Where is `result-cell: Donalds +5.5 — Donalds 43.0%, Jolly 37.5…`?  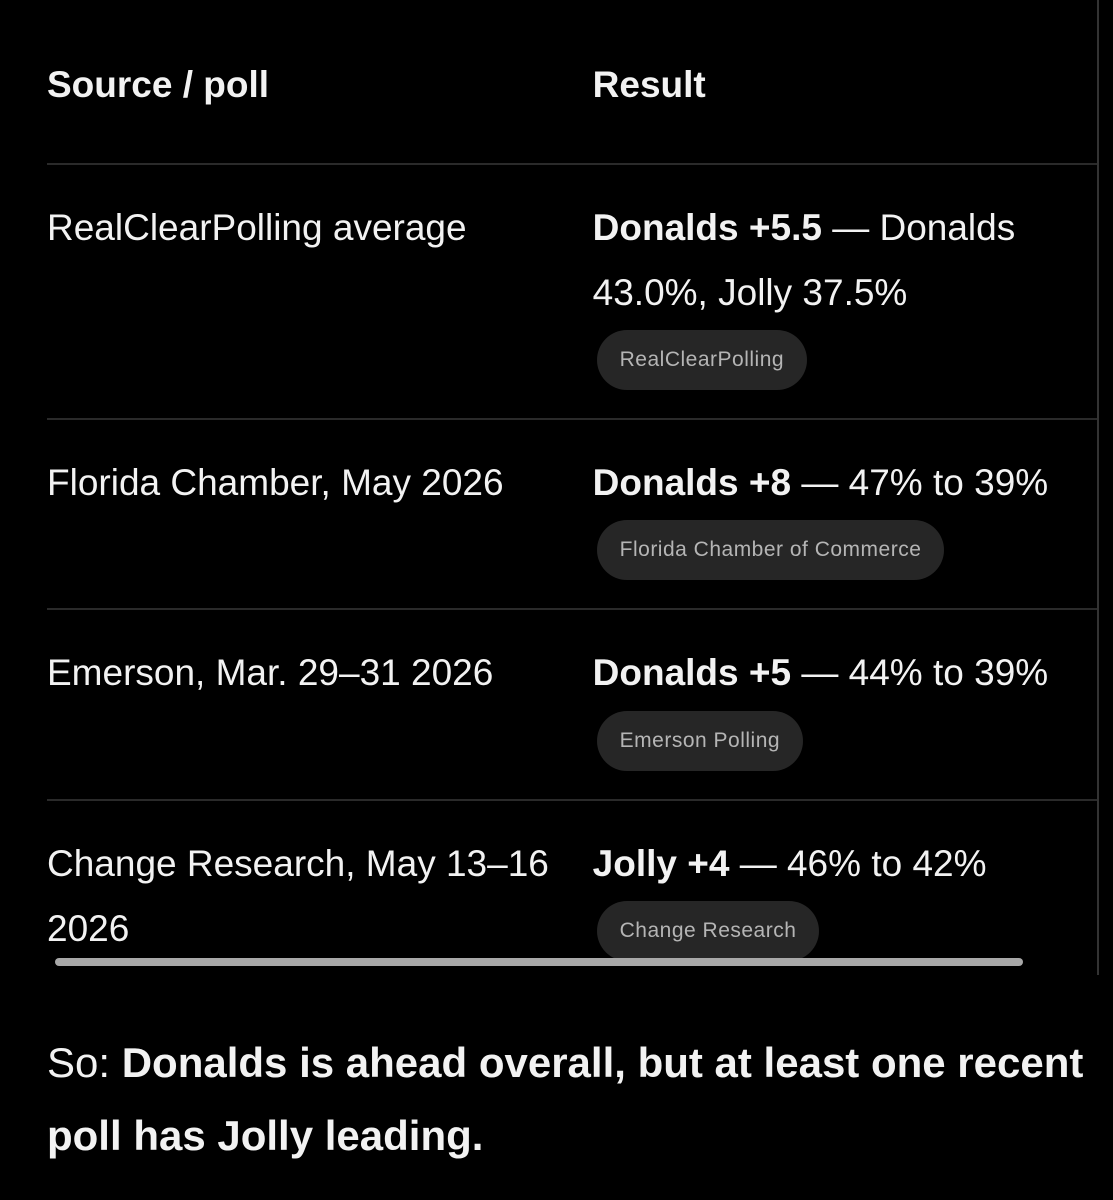 result-cell: Donalds +5.5 — Donalds 43.0%, Jolly 37.5… is located at coordinates (844, 292).